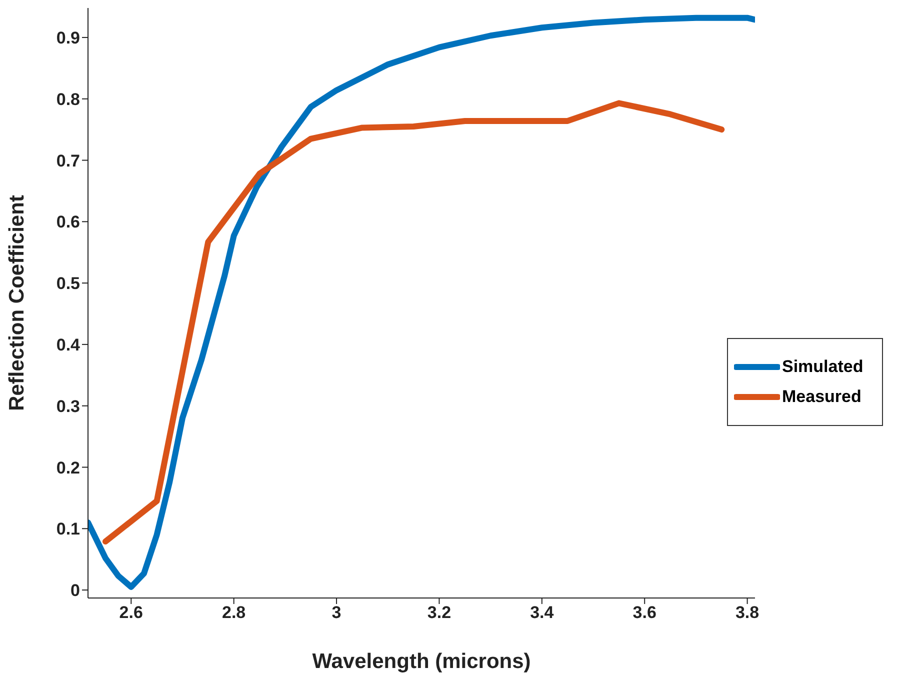 The image size is (915, 696). What do you see at coordinates (439, 612) in the screenshot?
I see `x-tick-label: 3.2` at bounding box center [439, 612].